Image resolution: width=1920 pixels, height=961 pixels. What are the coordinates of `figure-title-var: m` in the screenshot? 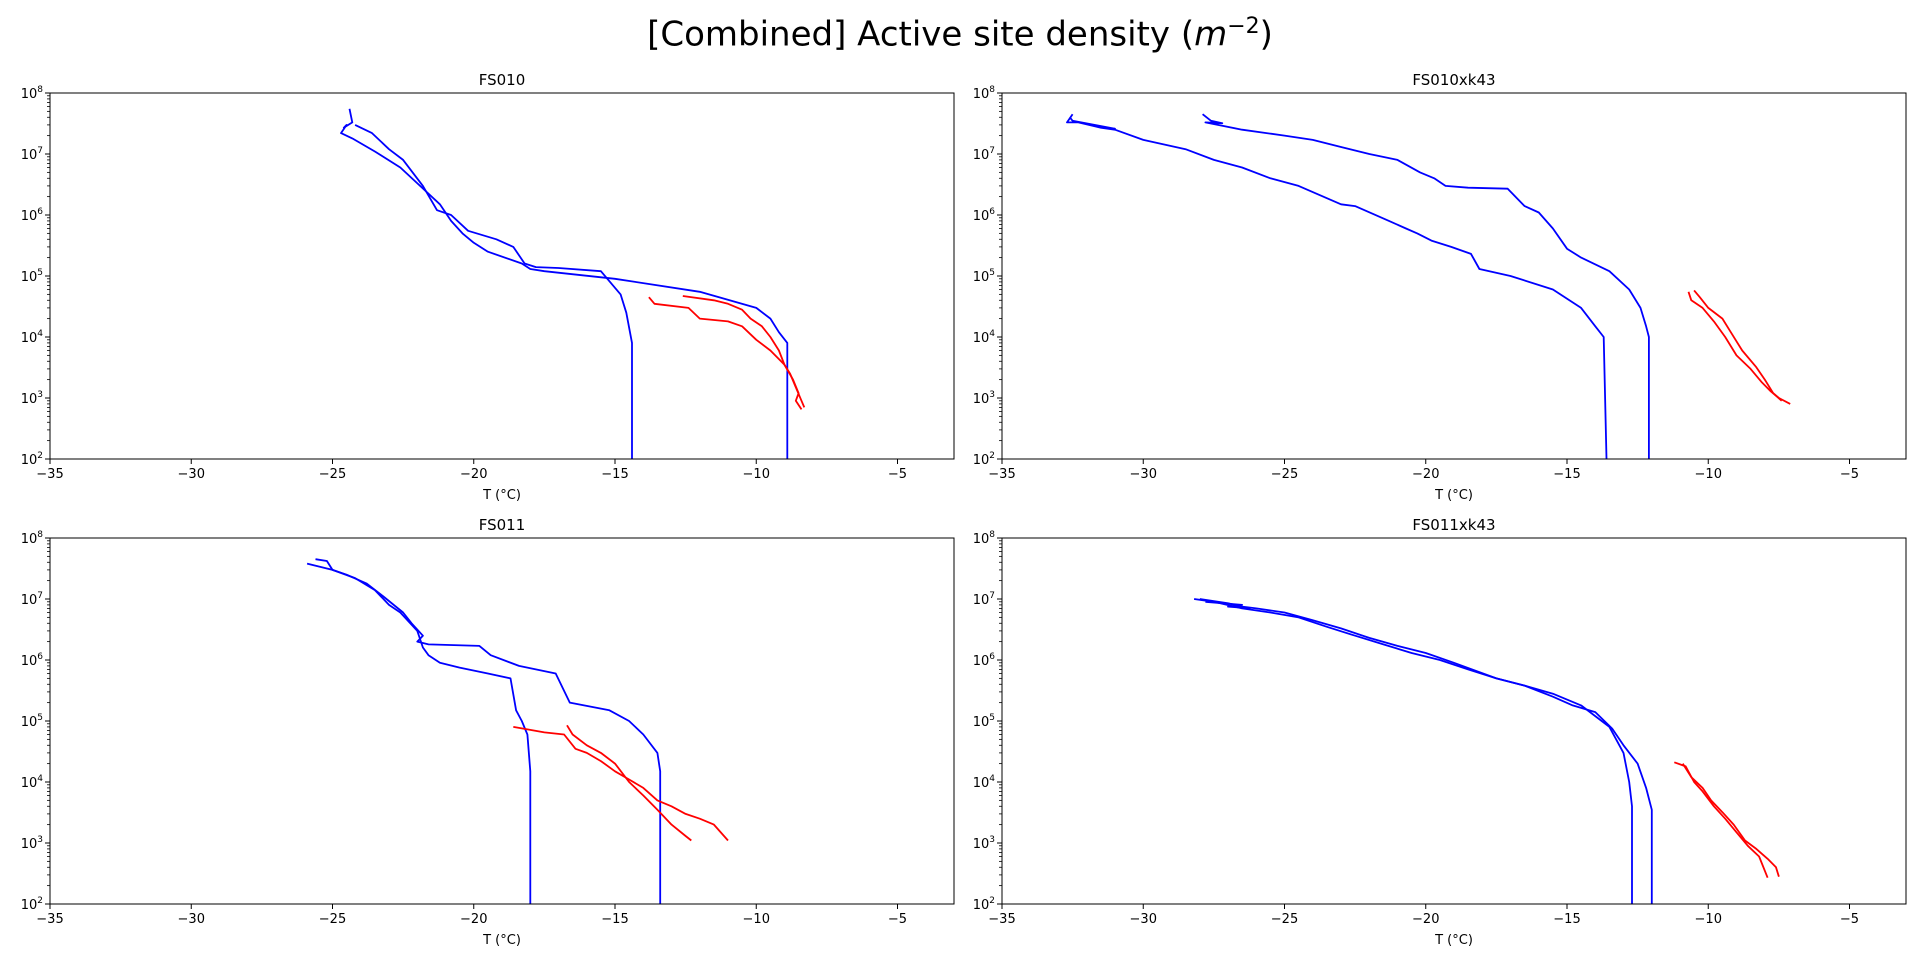 It's located at (1211, 34).